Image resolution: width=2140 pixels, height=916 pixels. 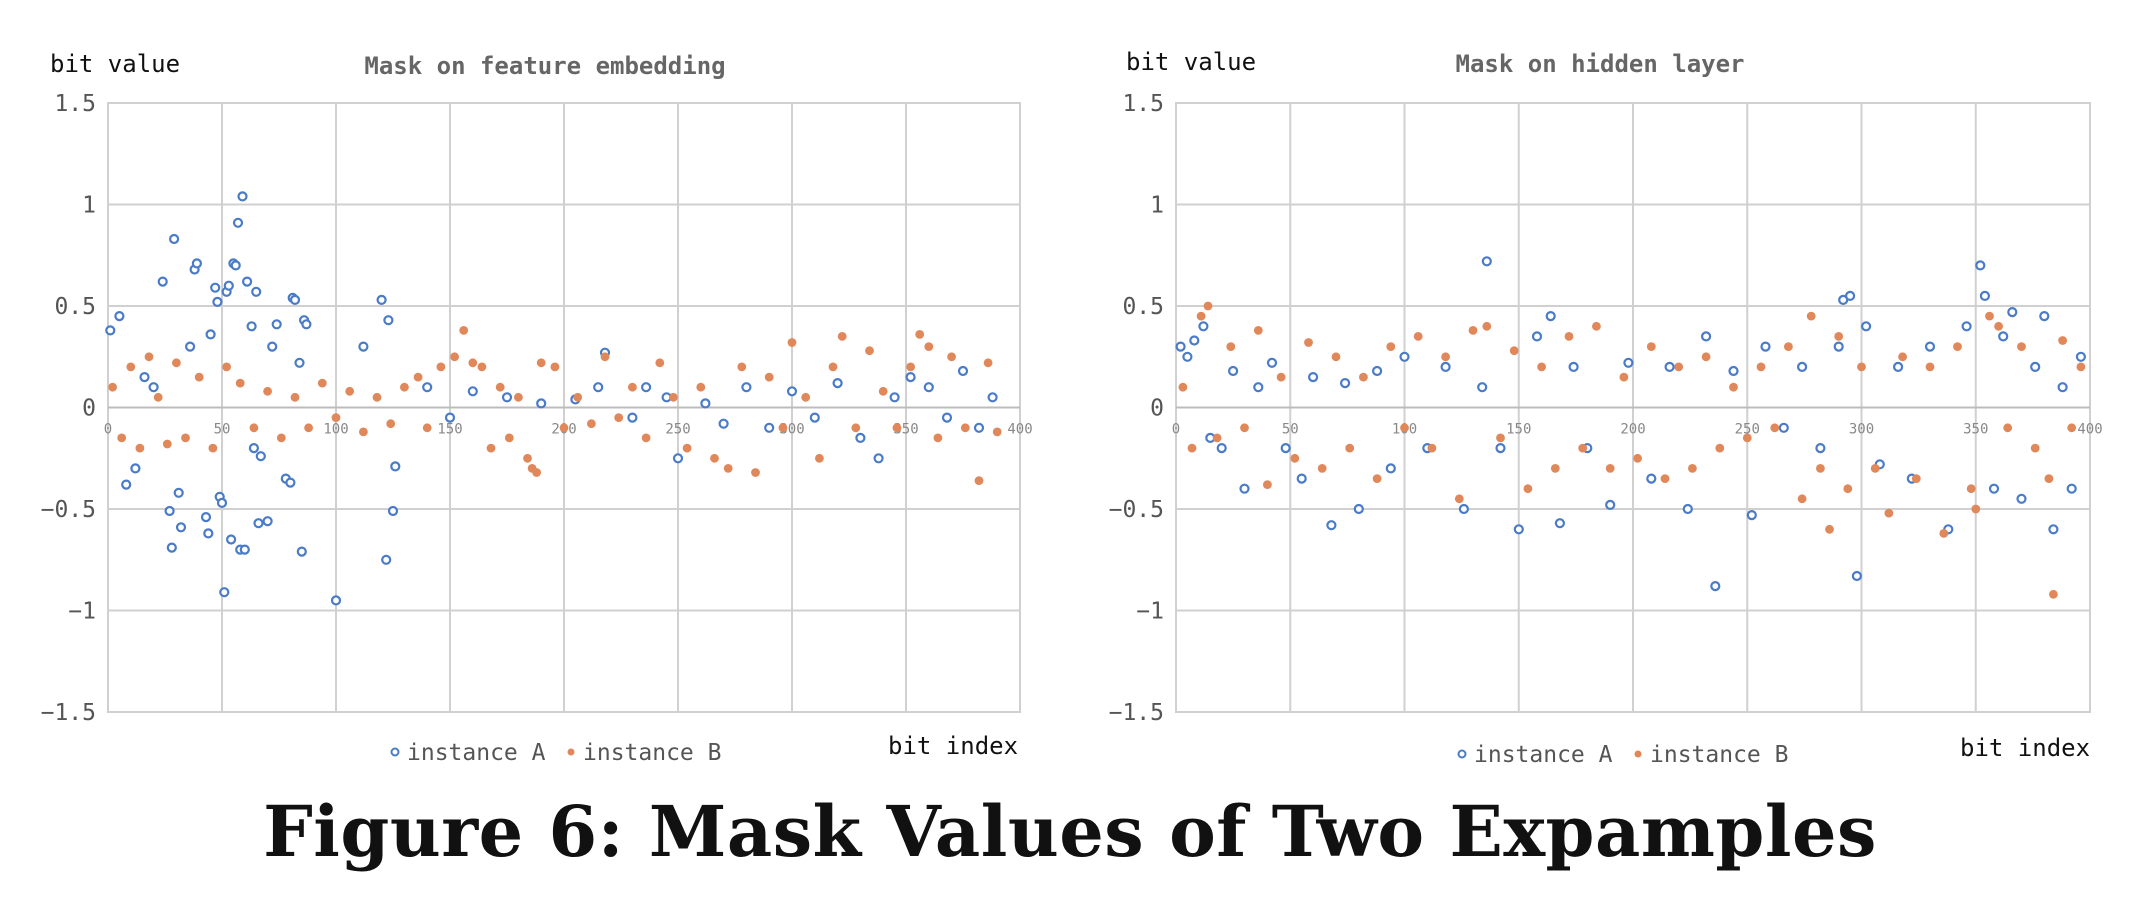 What do you see at coordinates (115, 64) in the screenshot?
I see `y-axis-label: bit value` at bounding box center [115, 64].